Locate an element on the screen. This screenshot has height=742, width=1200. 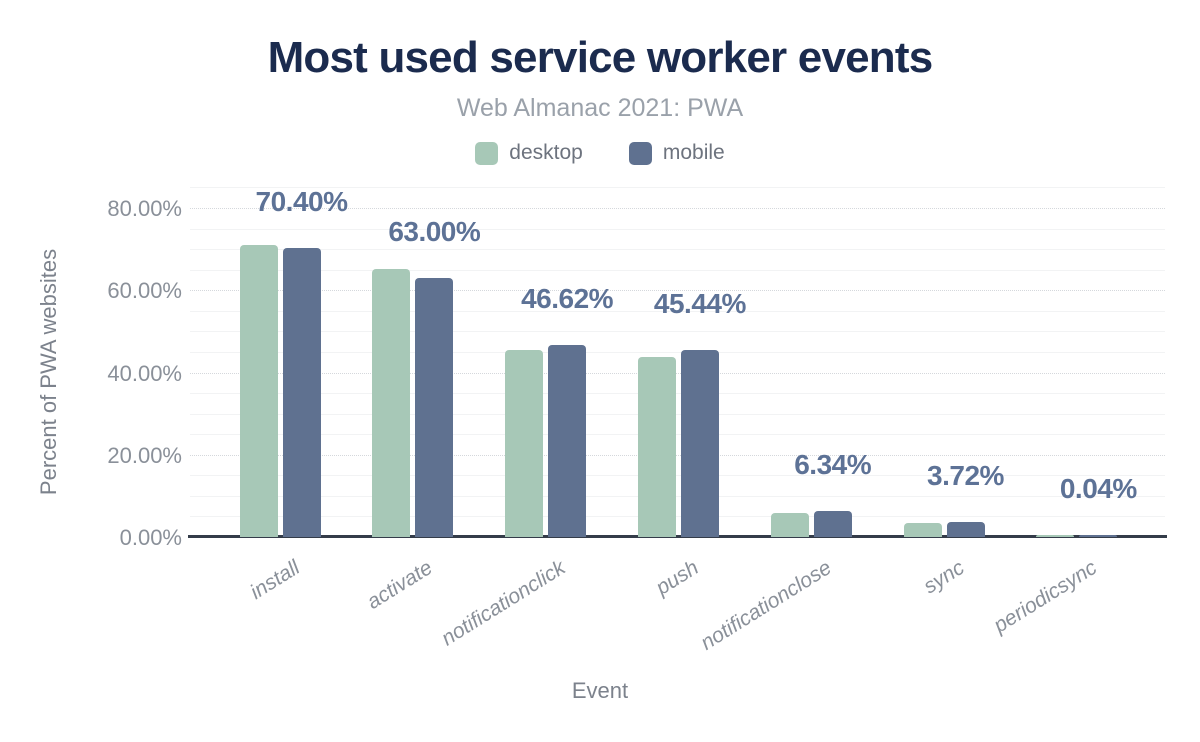
bar-mobile-periodicsync is located at coordinates (1098, 536).